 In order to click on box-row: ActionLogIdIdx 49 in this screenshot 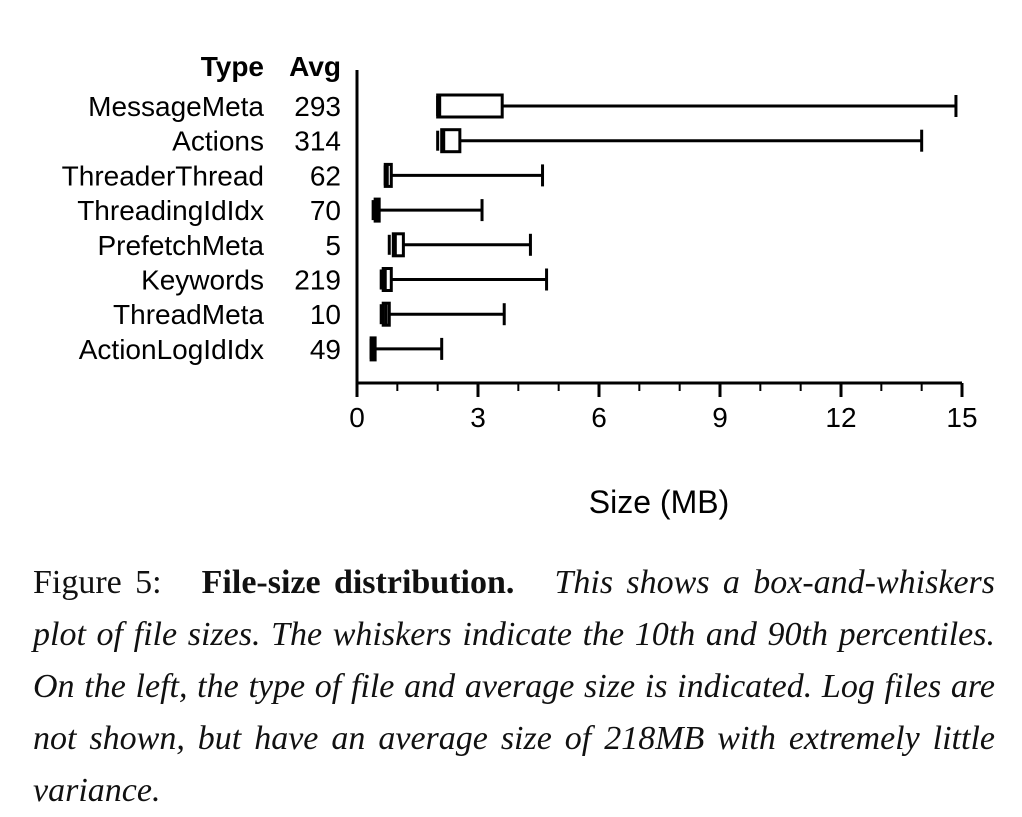, I will do `click(261, 349)`.